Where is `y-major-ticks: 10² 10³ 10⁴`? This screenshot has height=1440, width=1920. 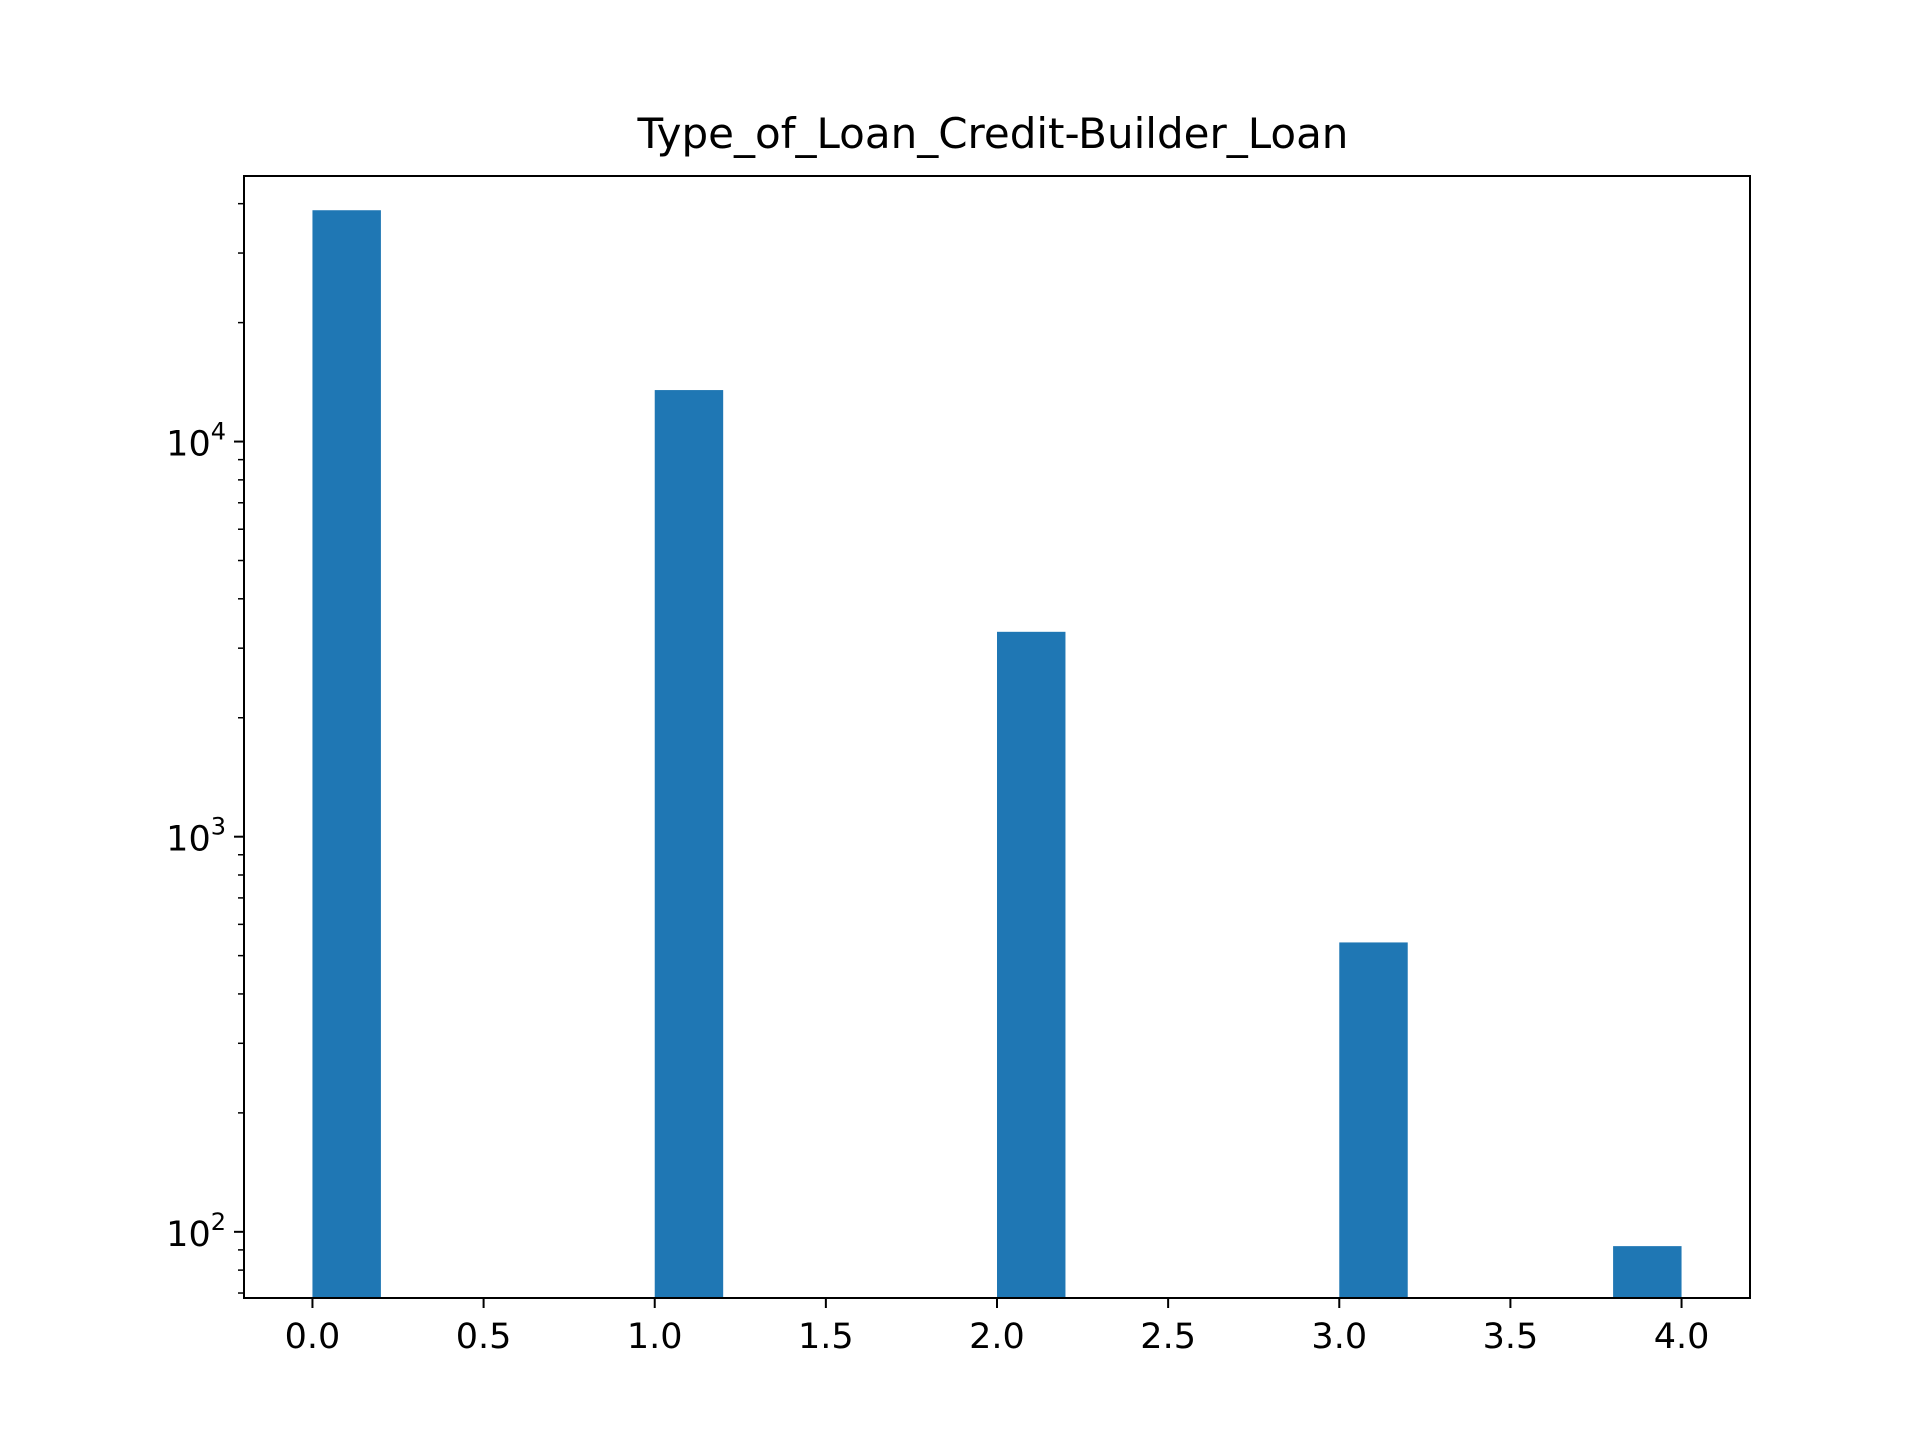 y-major-ticks: 10² 10³ 10⁴ is located at coordinates (205, 836).